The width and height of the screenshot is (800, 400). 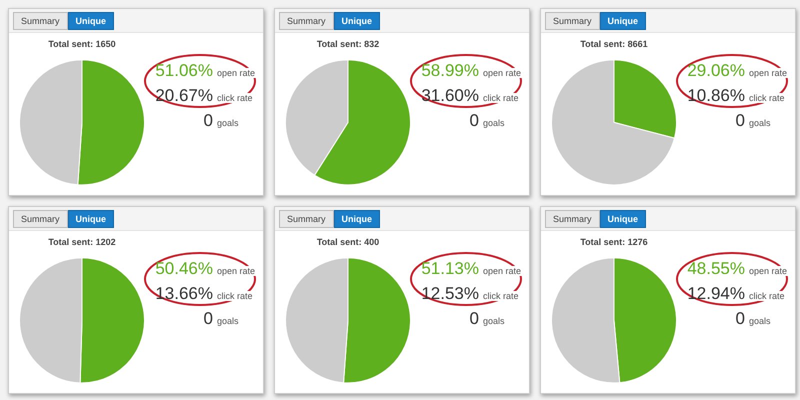 I want to click on text: 10.86%, so click(x=716, y=96).